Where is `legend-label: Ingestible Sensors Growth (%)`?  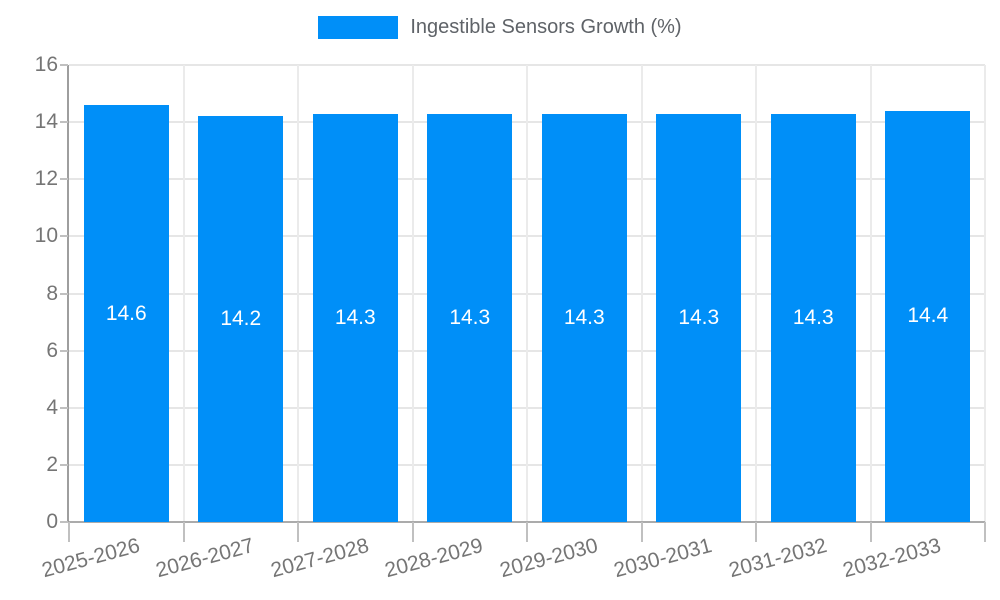
legend-label: Ingestible Sensors Growth (%) is located at coordinates (546, 27).